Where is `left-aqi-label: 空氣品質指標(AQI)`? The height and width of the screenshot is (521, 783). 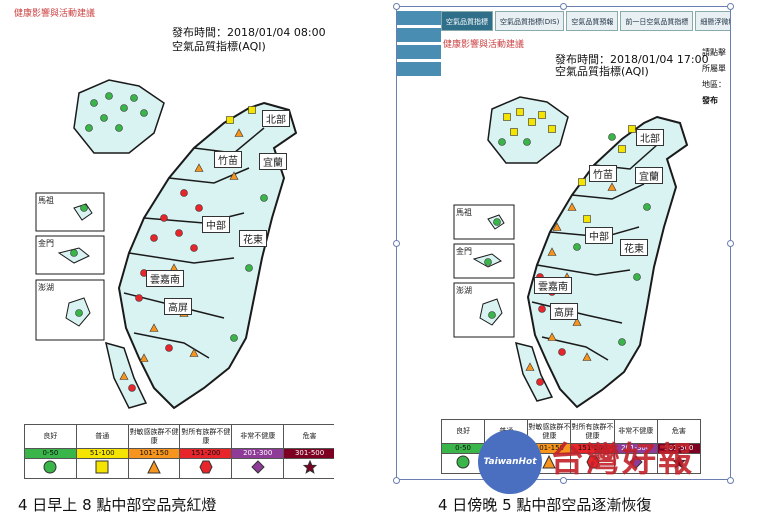 left-aqi-label: 空氣品質指標(AQI) is located at coordinates (219, 46).